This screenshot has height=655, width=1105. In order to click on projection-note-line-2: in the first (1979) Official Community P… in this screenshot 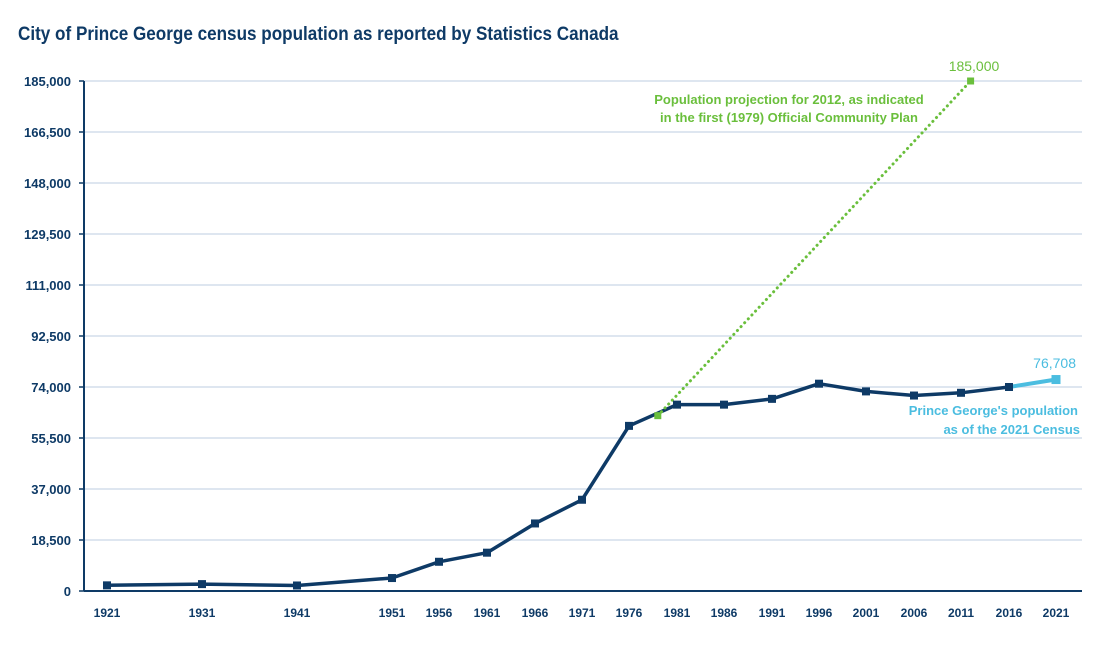, I will do `click(789, 117)`.